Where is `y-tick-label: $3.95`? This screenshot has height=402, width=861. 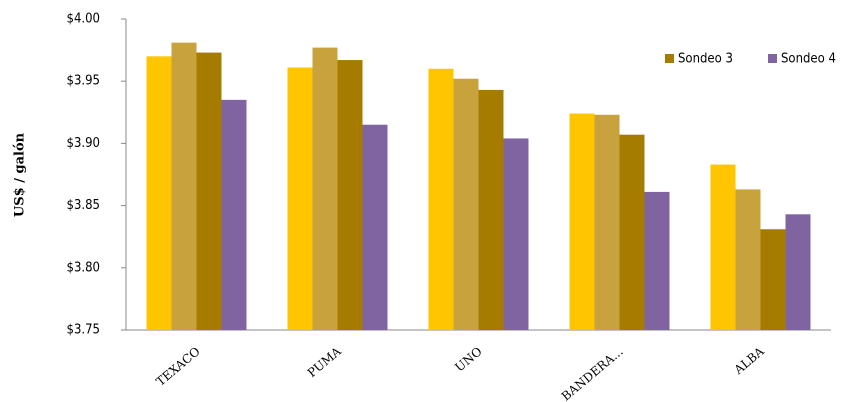 y-tick-label: $3.95 is located at coordinates (83, 81).